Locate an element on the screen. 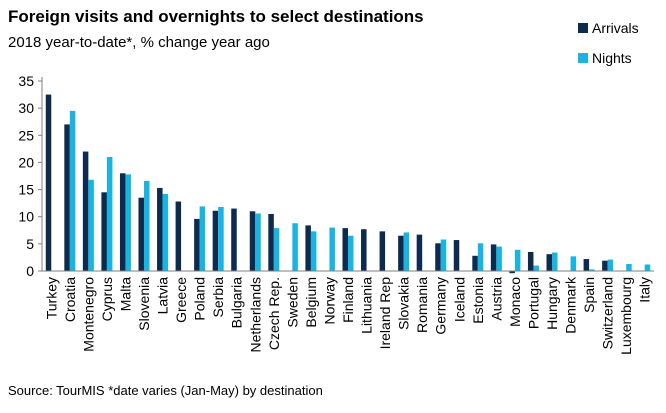 The image size is (666, 413). x-tick-label: Bulgaria is located at coordinates (237, 303).